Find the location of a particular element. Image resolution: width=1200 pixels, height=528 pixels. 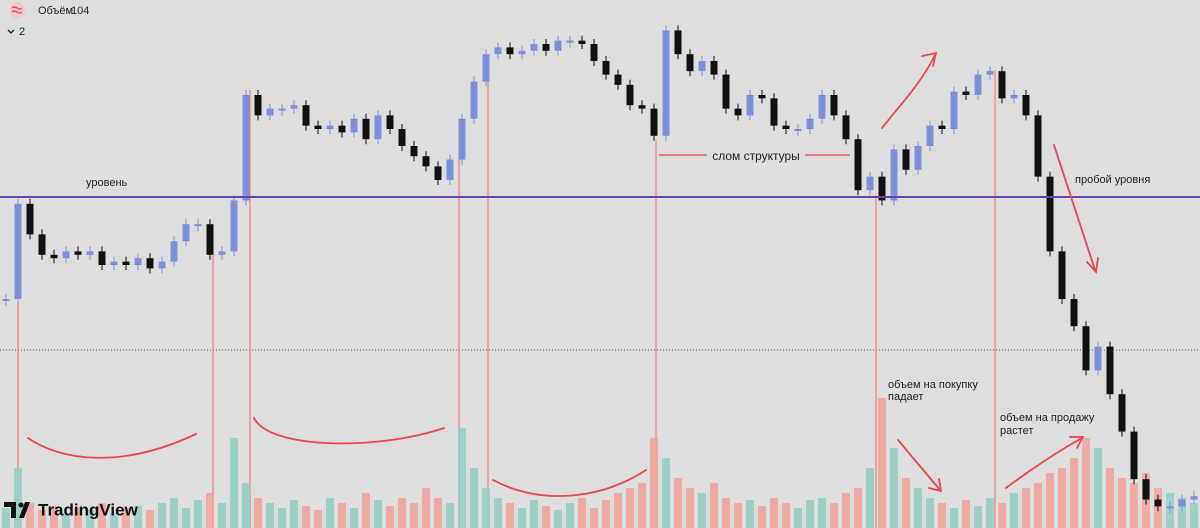

structure-break-label: слом структуры is located at coordinates (756, 156).